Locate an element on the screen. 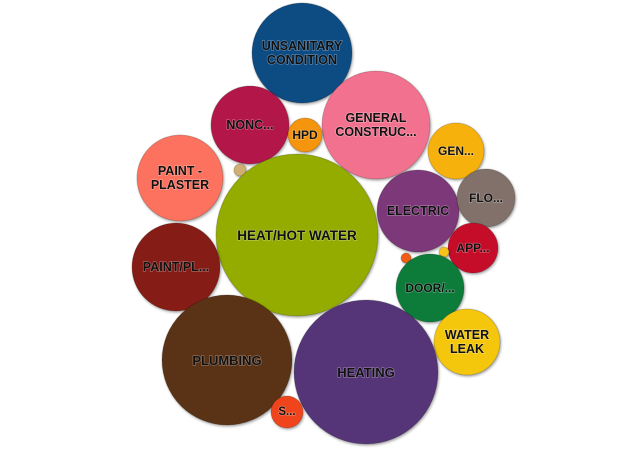 This screenshot has height=452, width=644. bubble-label: WATER LEAK is located at coordinates (467, 342).